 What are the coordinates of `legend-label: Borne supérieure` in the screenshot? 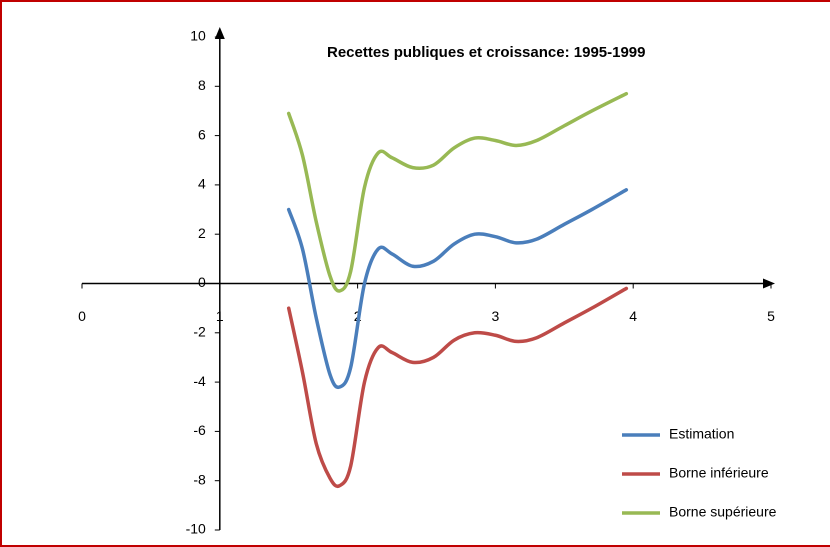 It's located at (723, 512).